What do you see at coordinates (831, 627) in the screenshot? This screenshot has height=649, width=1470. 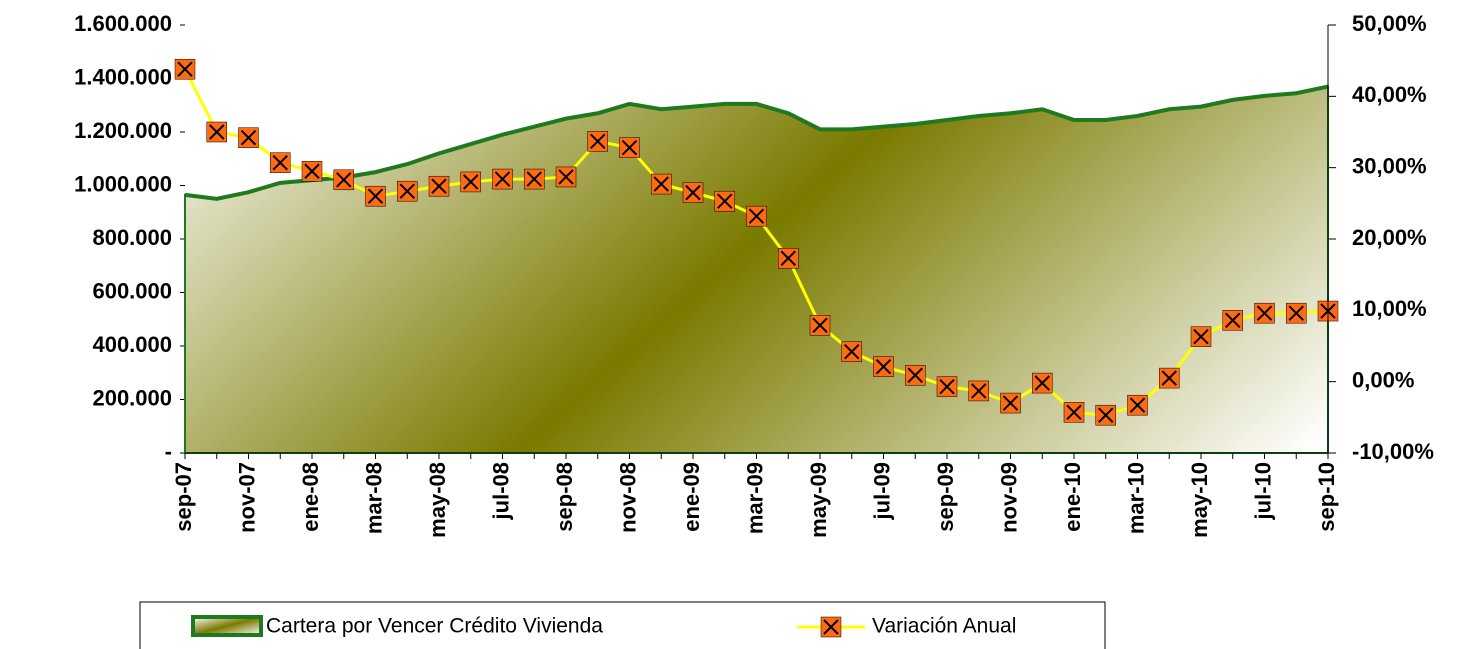 I see `legend-marker-x` at bounding box center [831, 627].